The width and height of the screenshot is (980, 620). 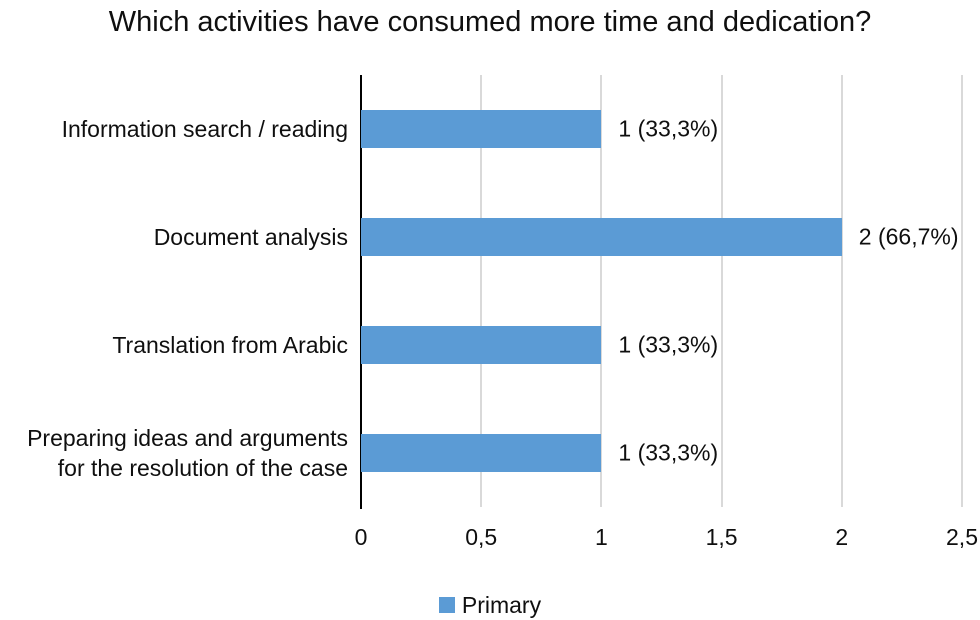 What do you see at coordinates (250, 237) in the screenshot?
I see `category-label: Document analysis` at bounding box center [250, 237].